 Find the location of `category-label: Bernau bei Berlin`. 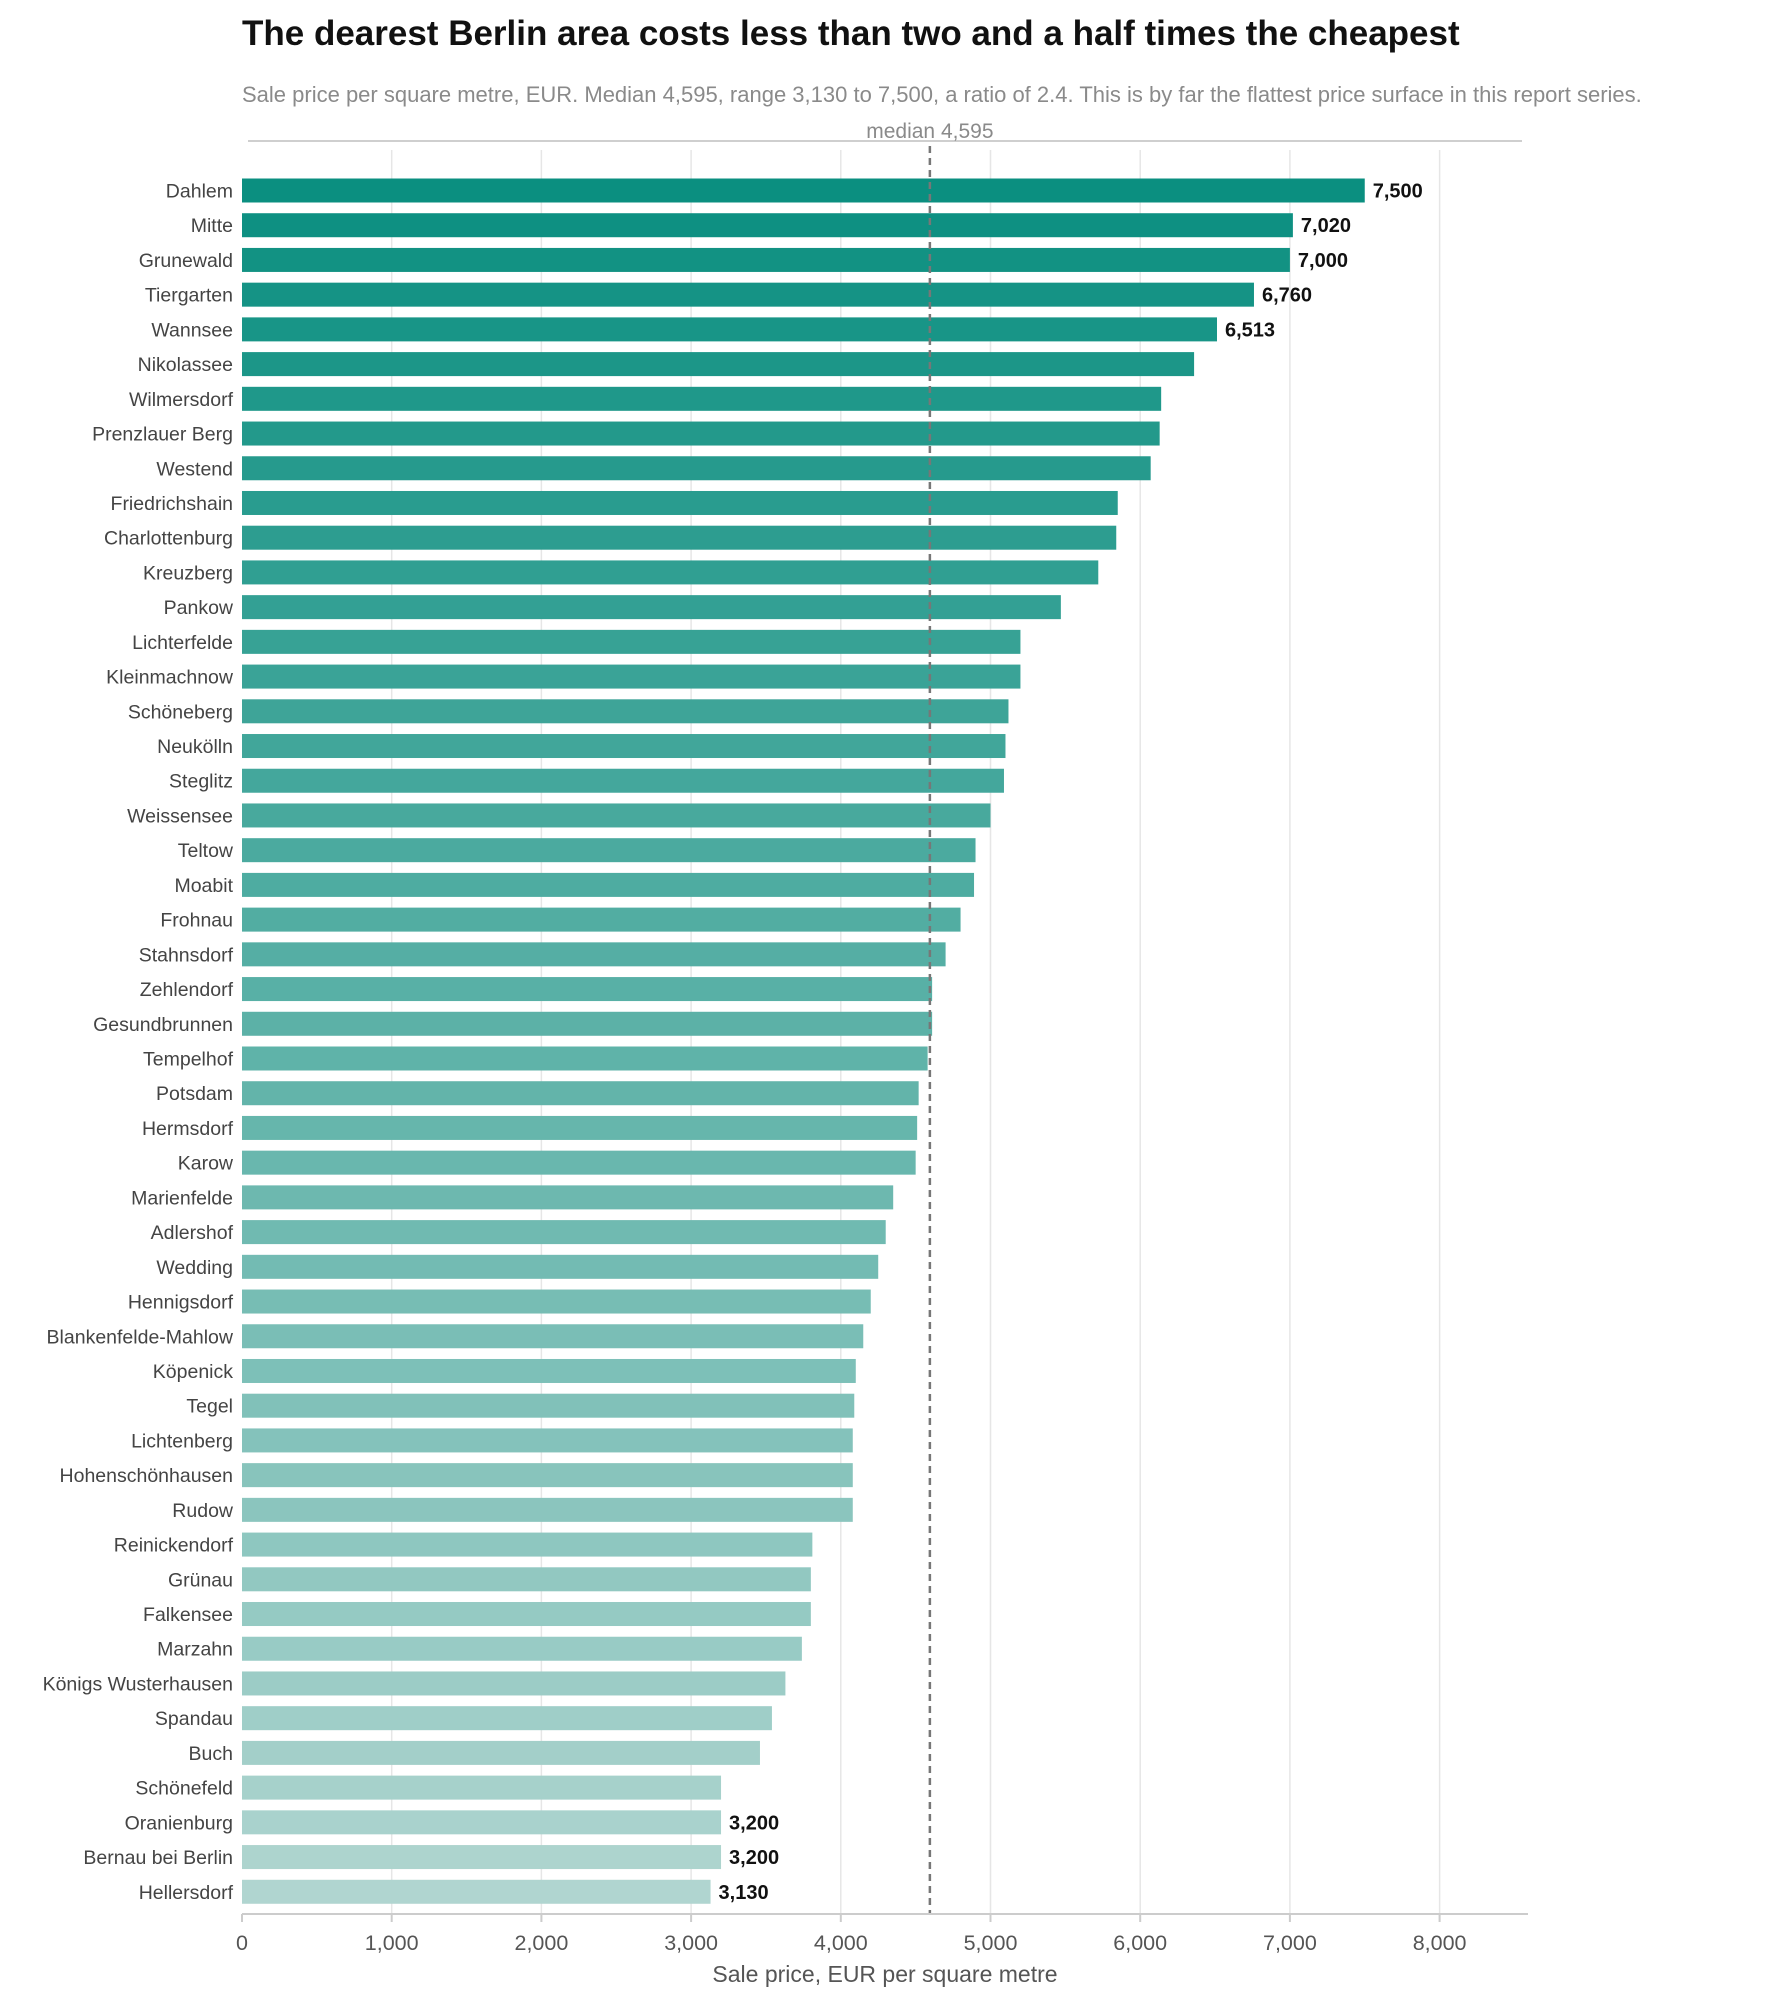

category-label: Bernau bei Berlin is located at coordinates (158, 1858).